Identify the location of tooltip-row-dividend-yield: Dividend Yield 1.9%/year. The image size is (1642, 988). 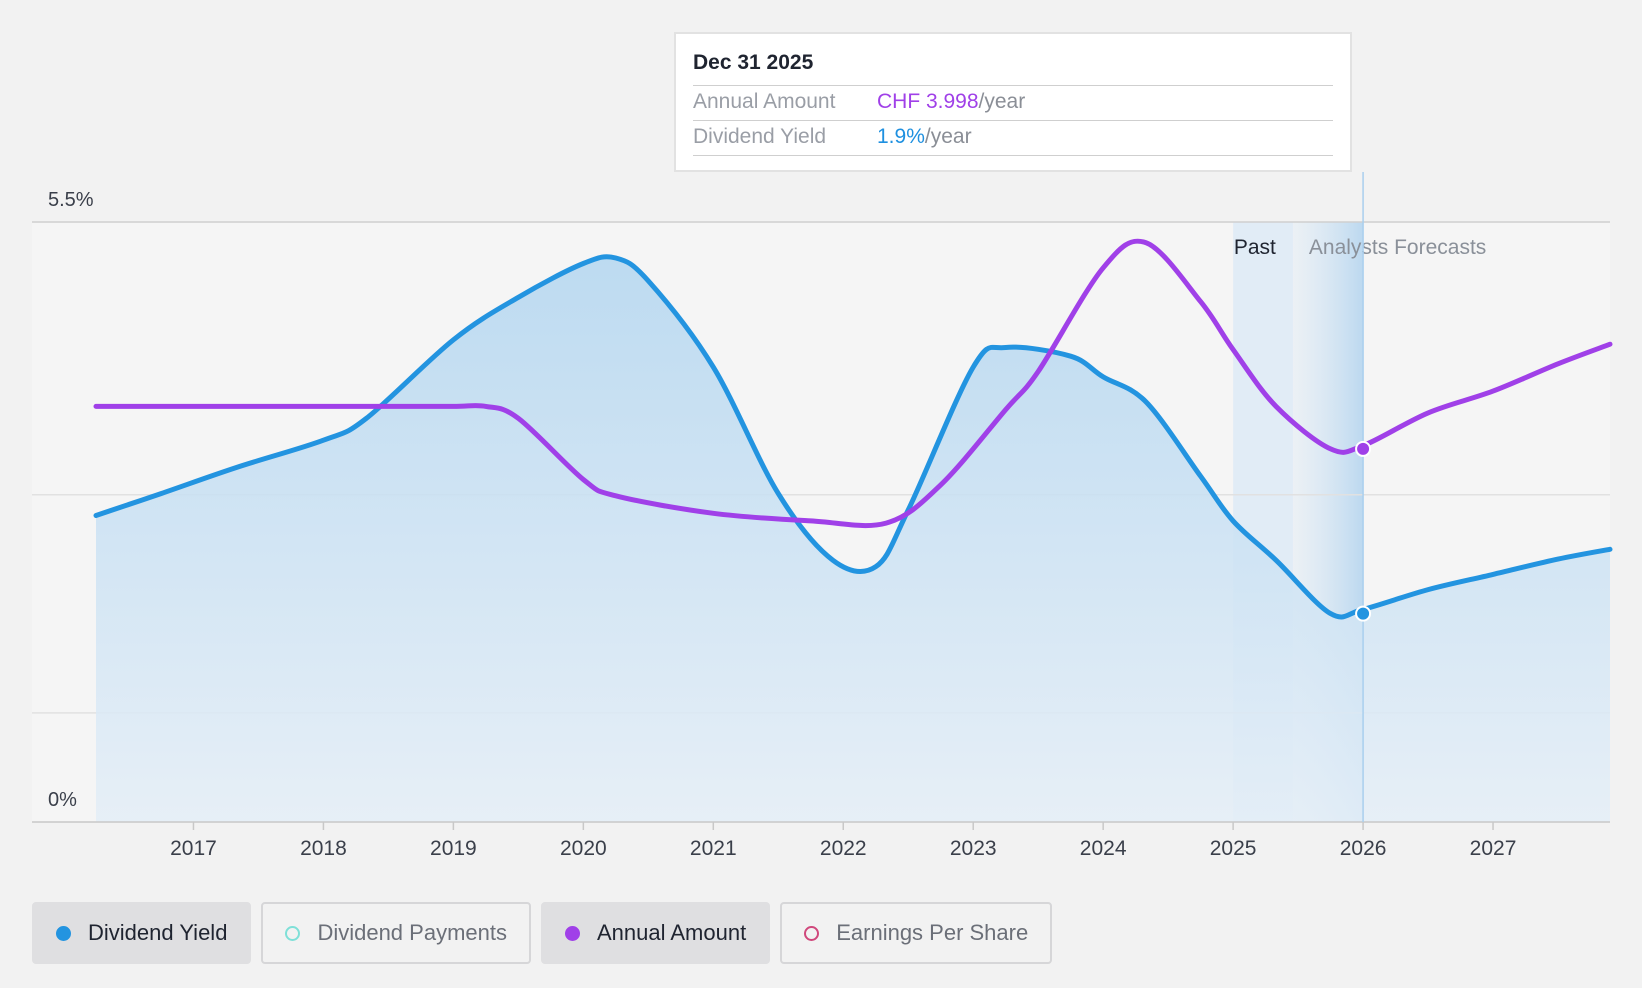
(1013, 138).